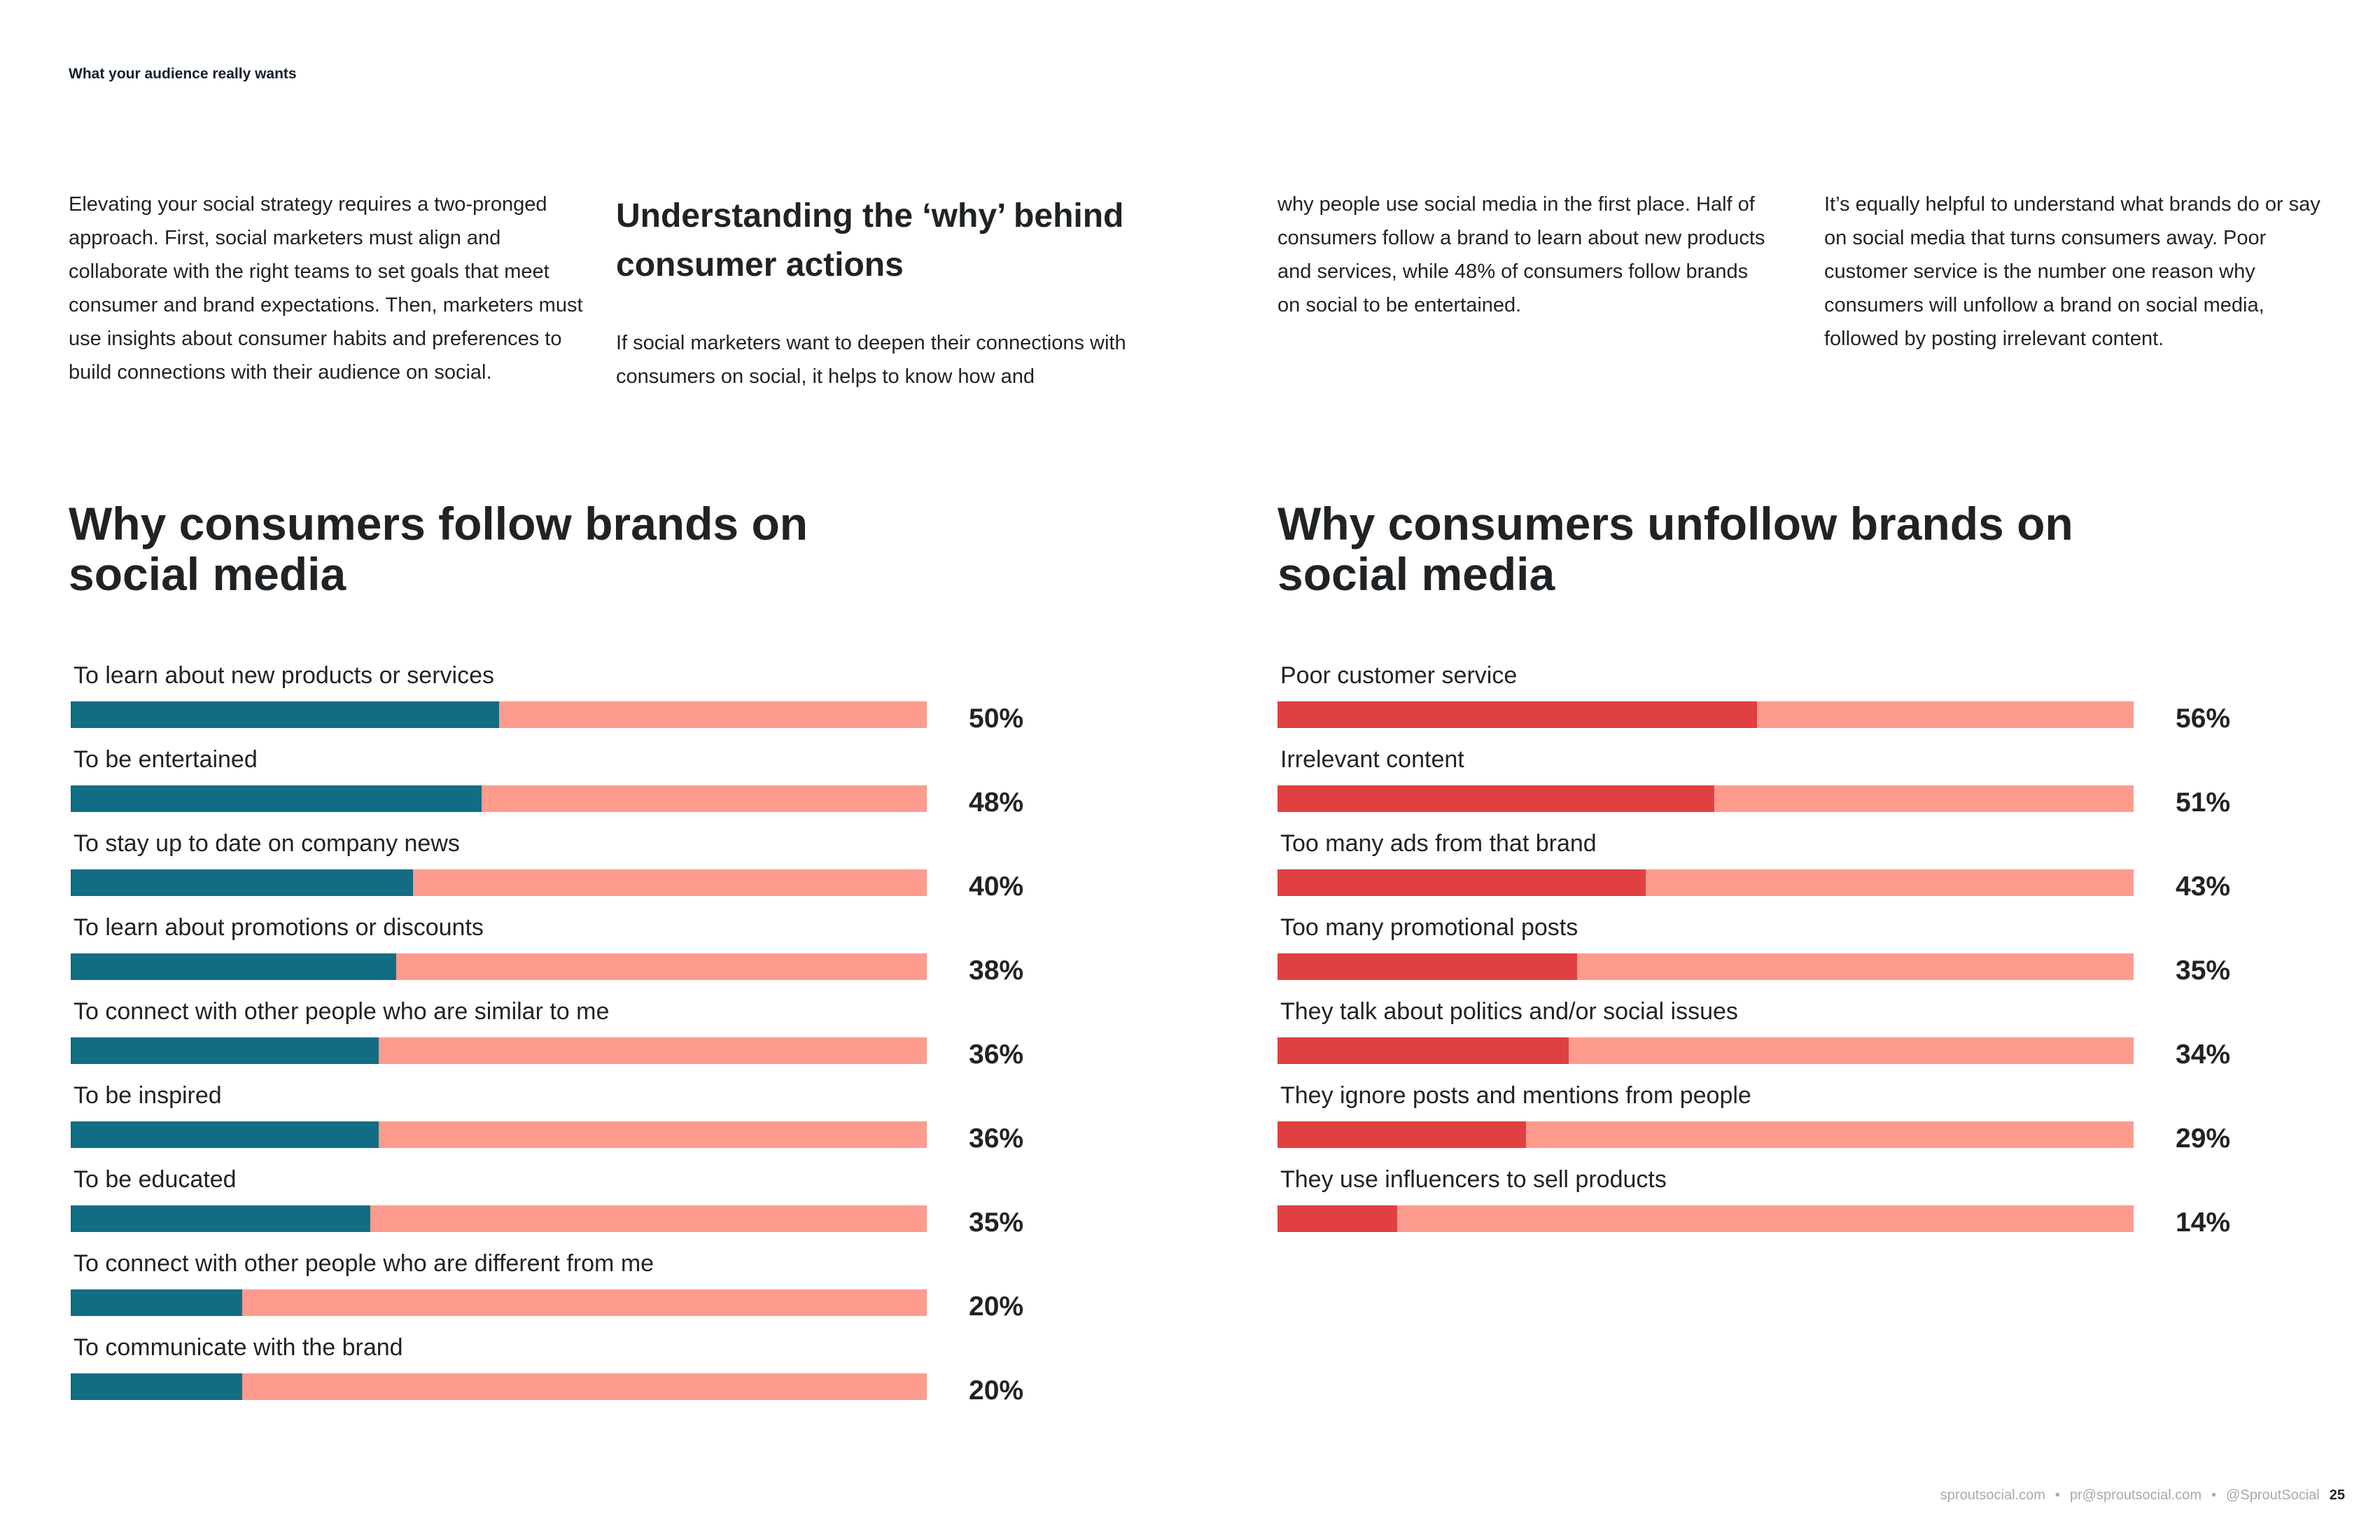 The image size is (2380, 1540). Describe the element at coordinates (996, 970) in the screenshot. I see `bar-value-label: 38%` at that location.